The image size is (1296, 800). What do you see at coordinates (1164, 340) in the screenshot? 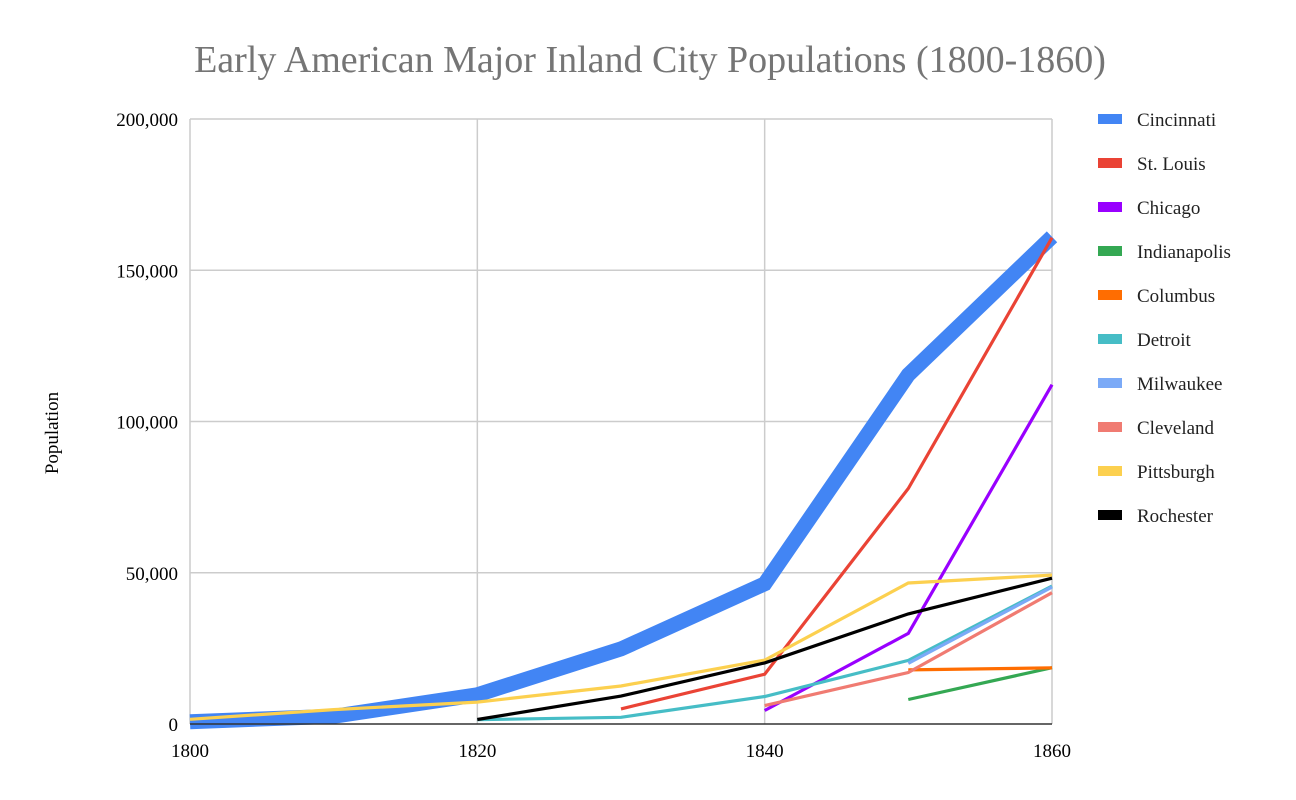
I see `legend-label-detroit: Detroit` at bounding box center [1164, 340].